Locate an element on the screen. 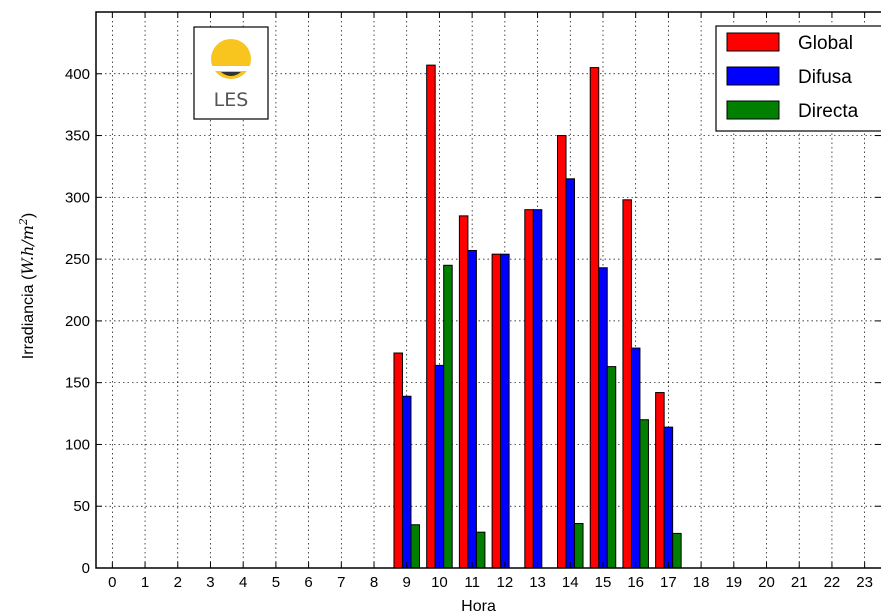 Image resolution: width=881 pixels, height=615 pixels. x-tick-label: 2 is located at coordinates (178, 582).